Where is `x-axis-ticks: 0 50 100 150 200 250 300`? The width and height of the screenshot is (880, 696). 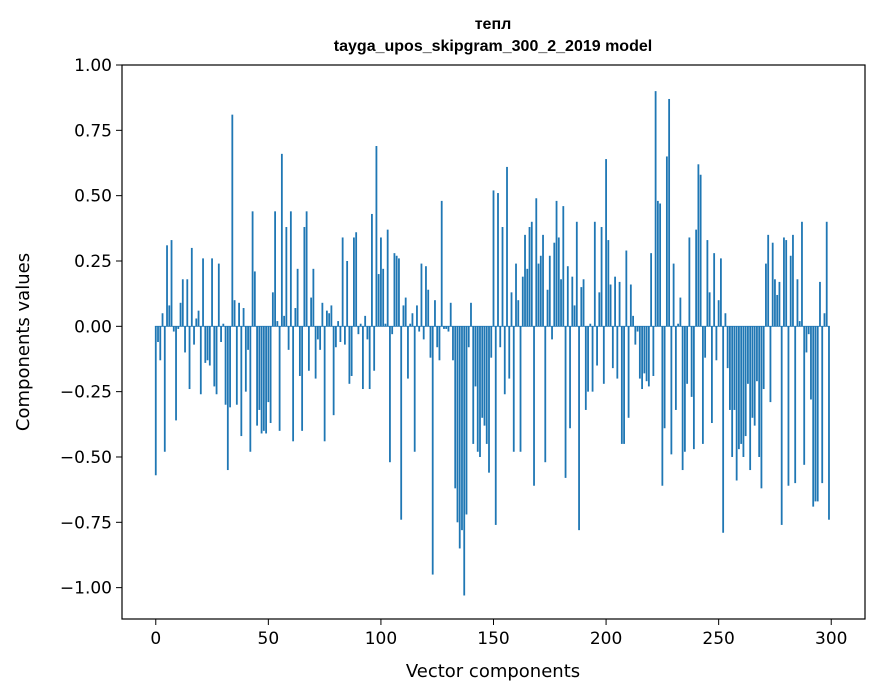 x-axis-ticks: 0 50 100 150 200 250 300 is located at coordinates (498, 634).